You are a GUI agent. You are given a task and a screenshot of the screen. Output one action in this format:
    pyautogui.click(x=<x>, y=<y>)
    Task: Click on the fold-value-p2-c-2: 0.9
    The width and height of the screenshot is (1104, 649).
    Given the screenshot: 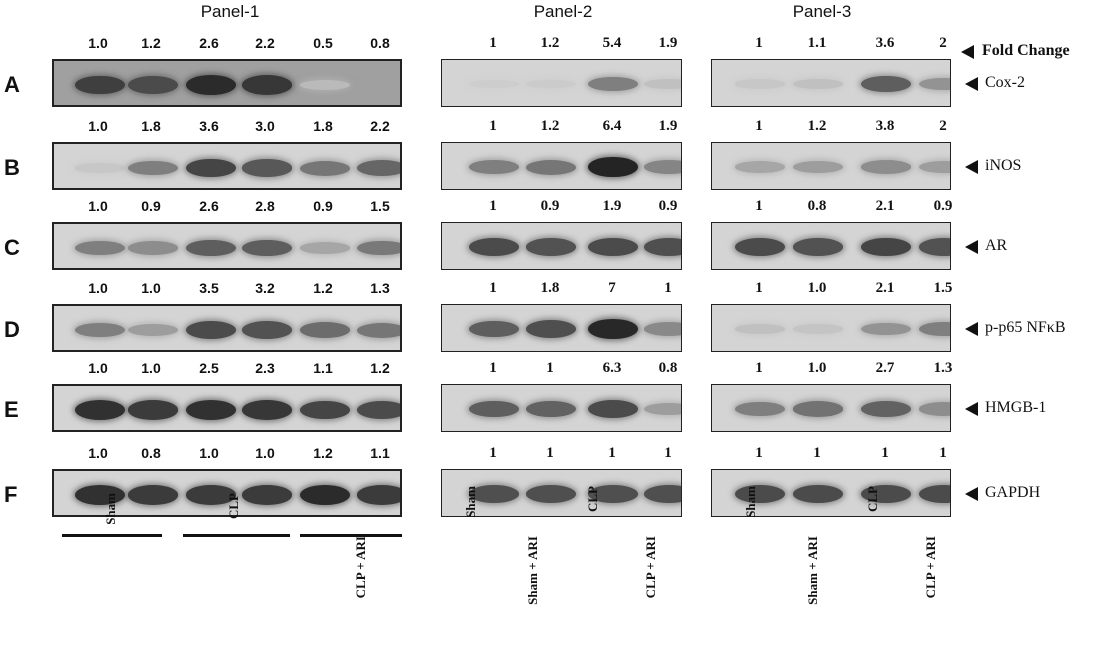 What is the action you would take?
    pyautogui.click(x=550, y=206)
    